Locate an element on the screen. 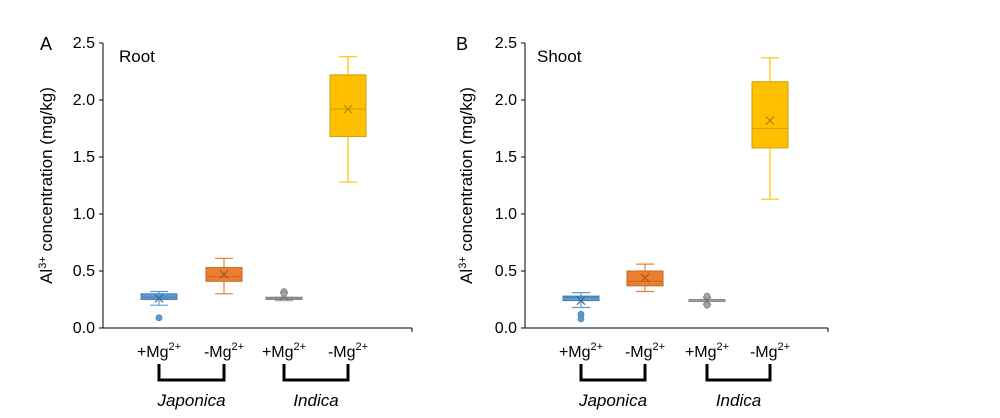 This screenshot has height=418, width=1000. panel-title: Shoot is located at coordinates (559, 56).